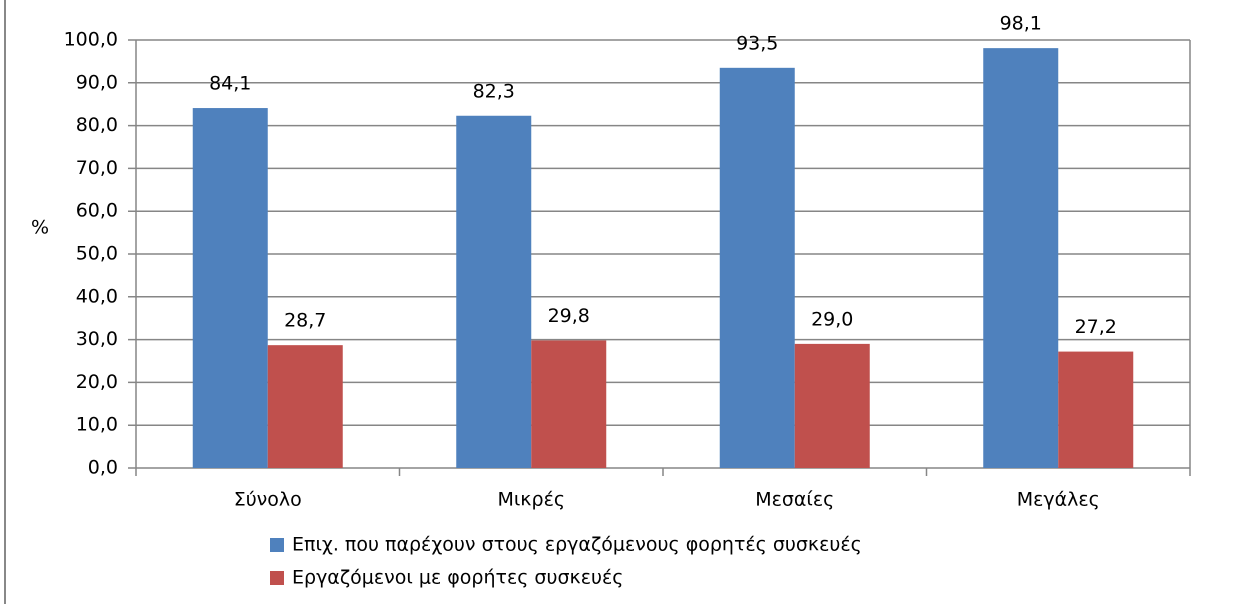 The width and height of the screenshot is (1238, 604). What do you see at coordinates (103, 468) in the screenshot?
I see `y-tick-label: 0,0` at bounding box center [103, 468].